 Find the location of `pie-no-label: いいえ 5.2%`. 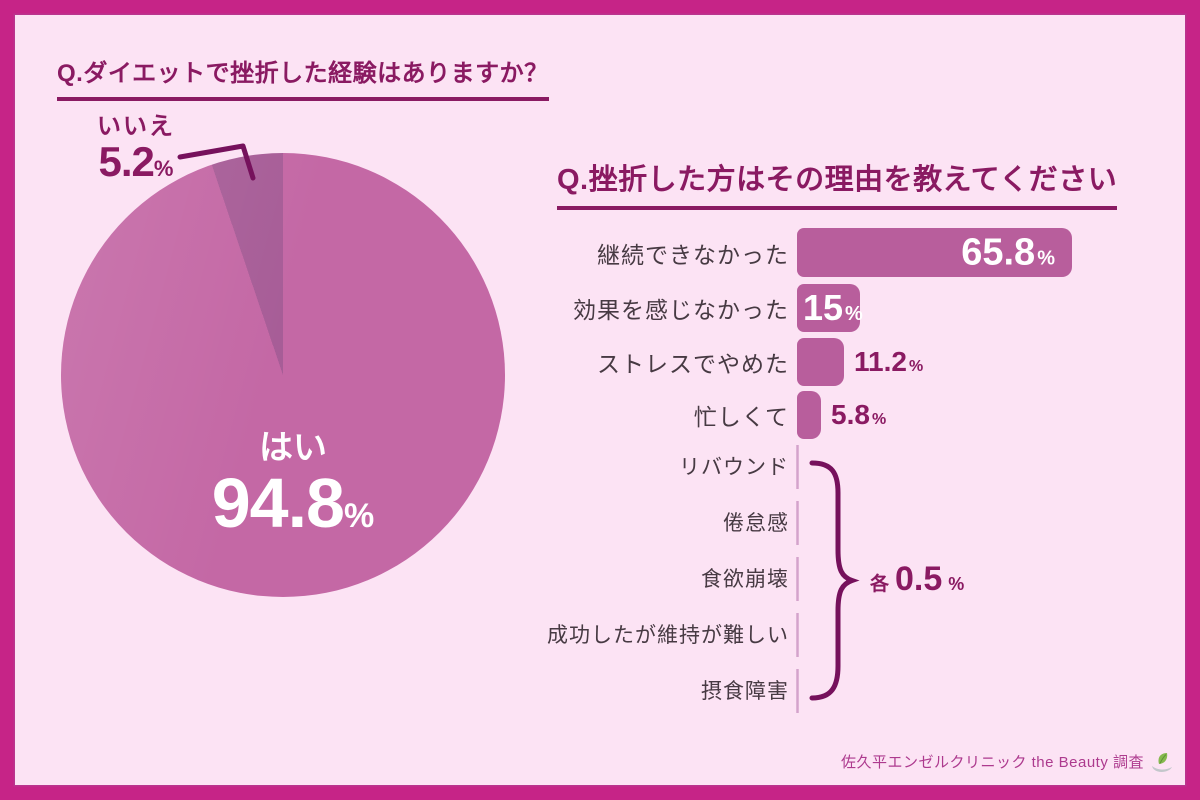

pie-no-label: いいえ 5.2% is located at coordinates (136, 149).